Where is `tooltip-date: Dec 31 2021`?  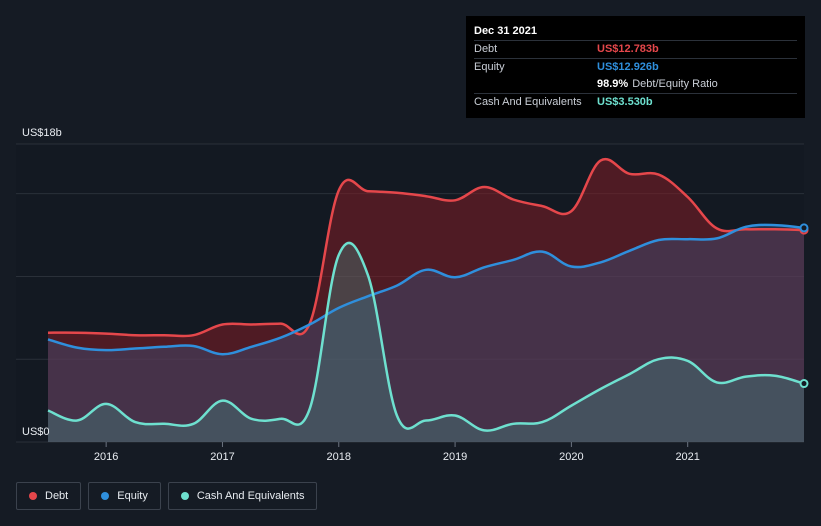 tooltip-date: Dec 31 2021 is located at coordinates (505, 31).